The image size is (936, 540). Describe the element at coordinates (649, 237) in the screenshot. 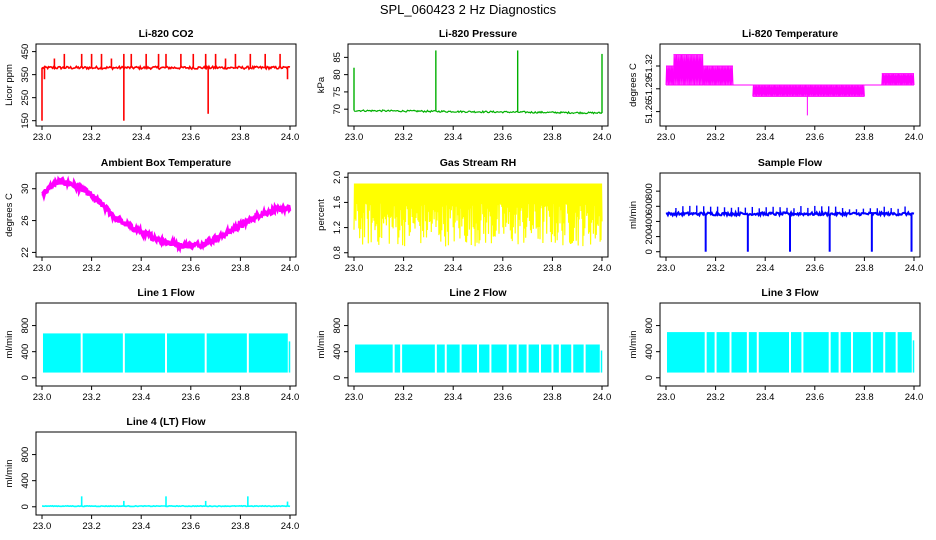

I see `y-tick-label: 200` at that location.